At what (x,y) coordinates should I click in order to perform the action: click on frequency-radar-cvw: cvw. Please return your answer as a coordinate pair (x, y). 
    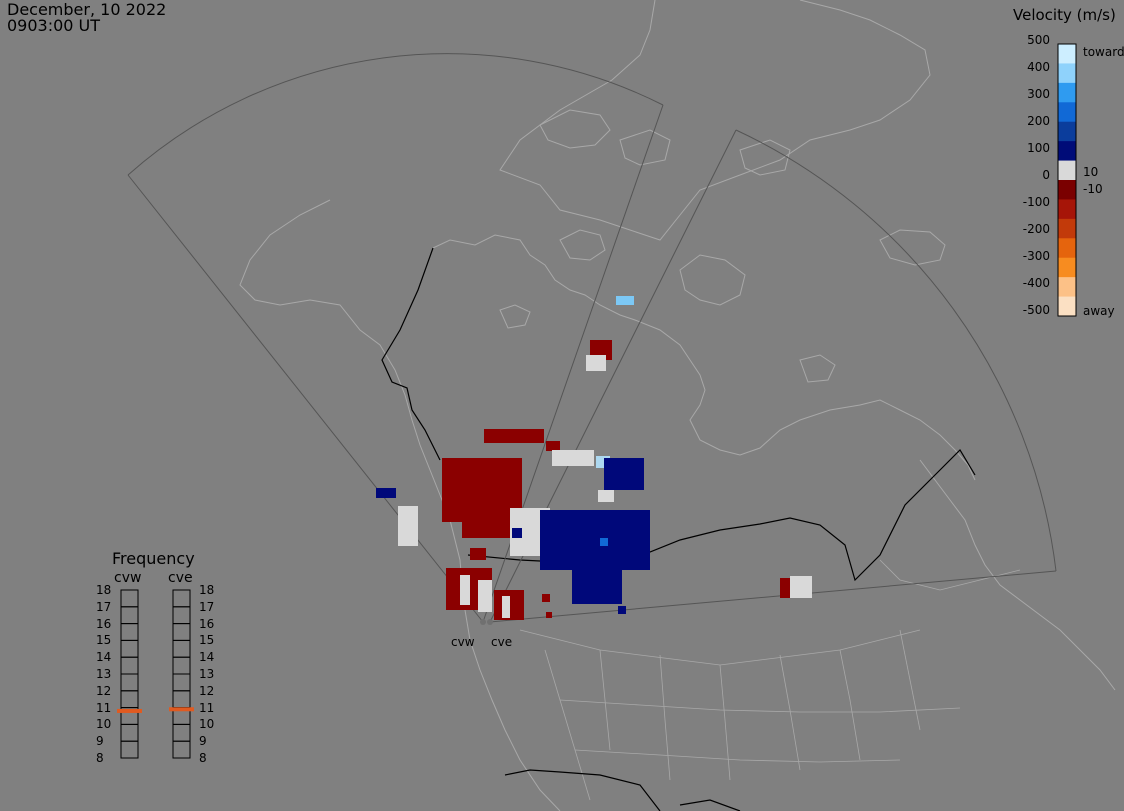
    Looking at the image, I should click on (128, 578).